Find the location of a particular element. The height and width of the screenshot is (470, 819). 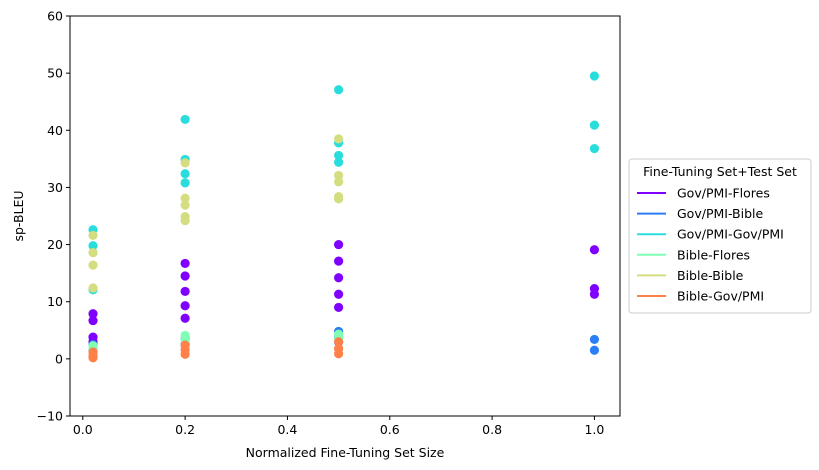

x-tick-label: 0.2 is located at coordinates (185, 429).